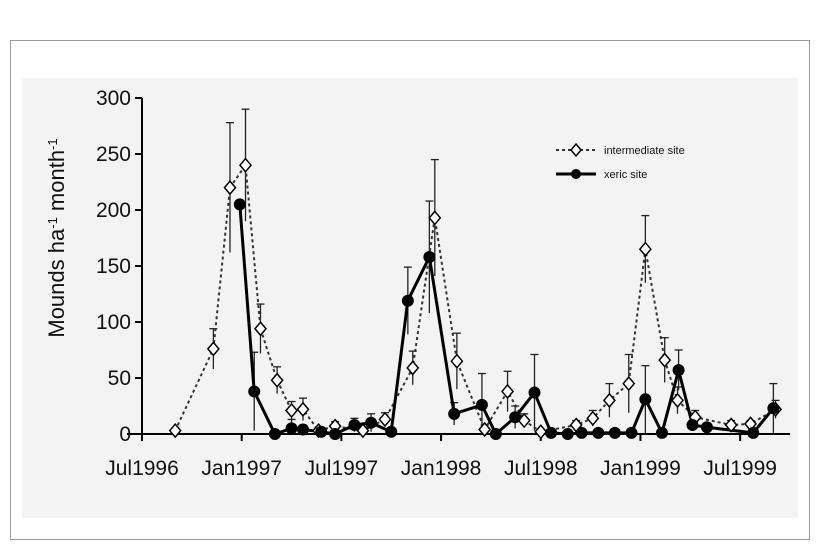 The height and width of the screenshot is (556, 820). What do you see at coordinates (576, 174) in the screenshot?
I see `legend-xeric-marker` at bounding box center [576, 174].